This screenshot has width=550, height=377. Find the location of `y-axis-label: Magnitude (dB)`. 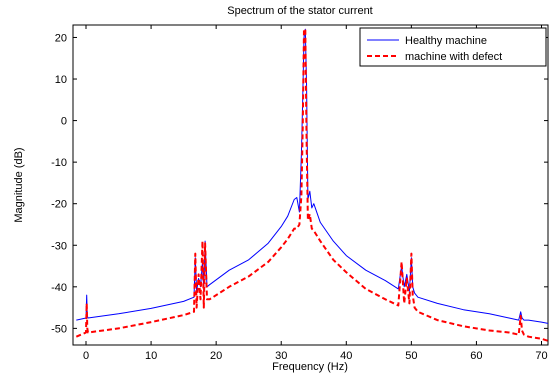

y-axis-label: Magnitude (dB) is located at coordinates (19, 184).